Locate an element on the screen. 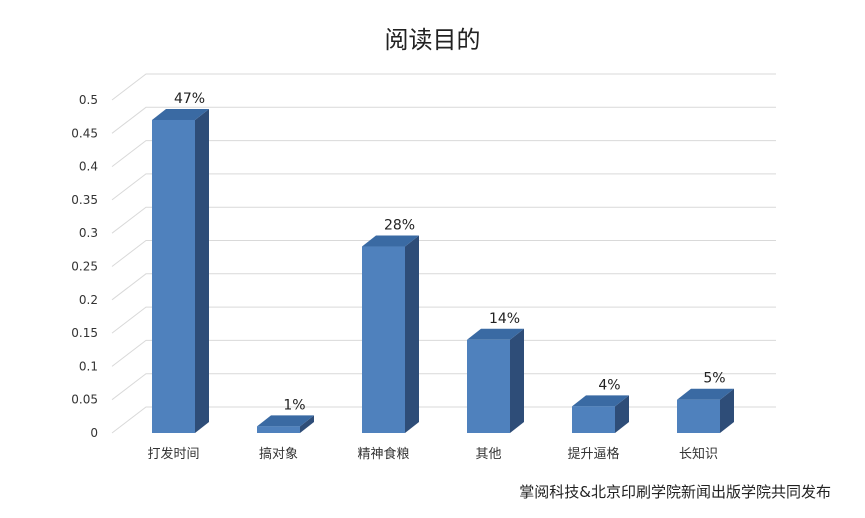  x-category-label: 搞对象 is located at coordinates (278, 454).